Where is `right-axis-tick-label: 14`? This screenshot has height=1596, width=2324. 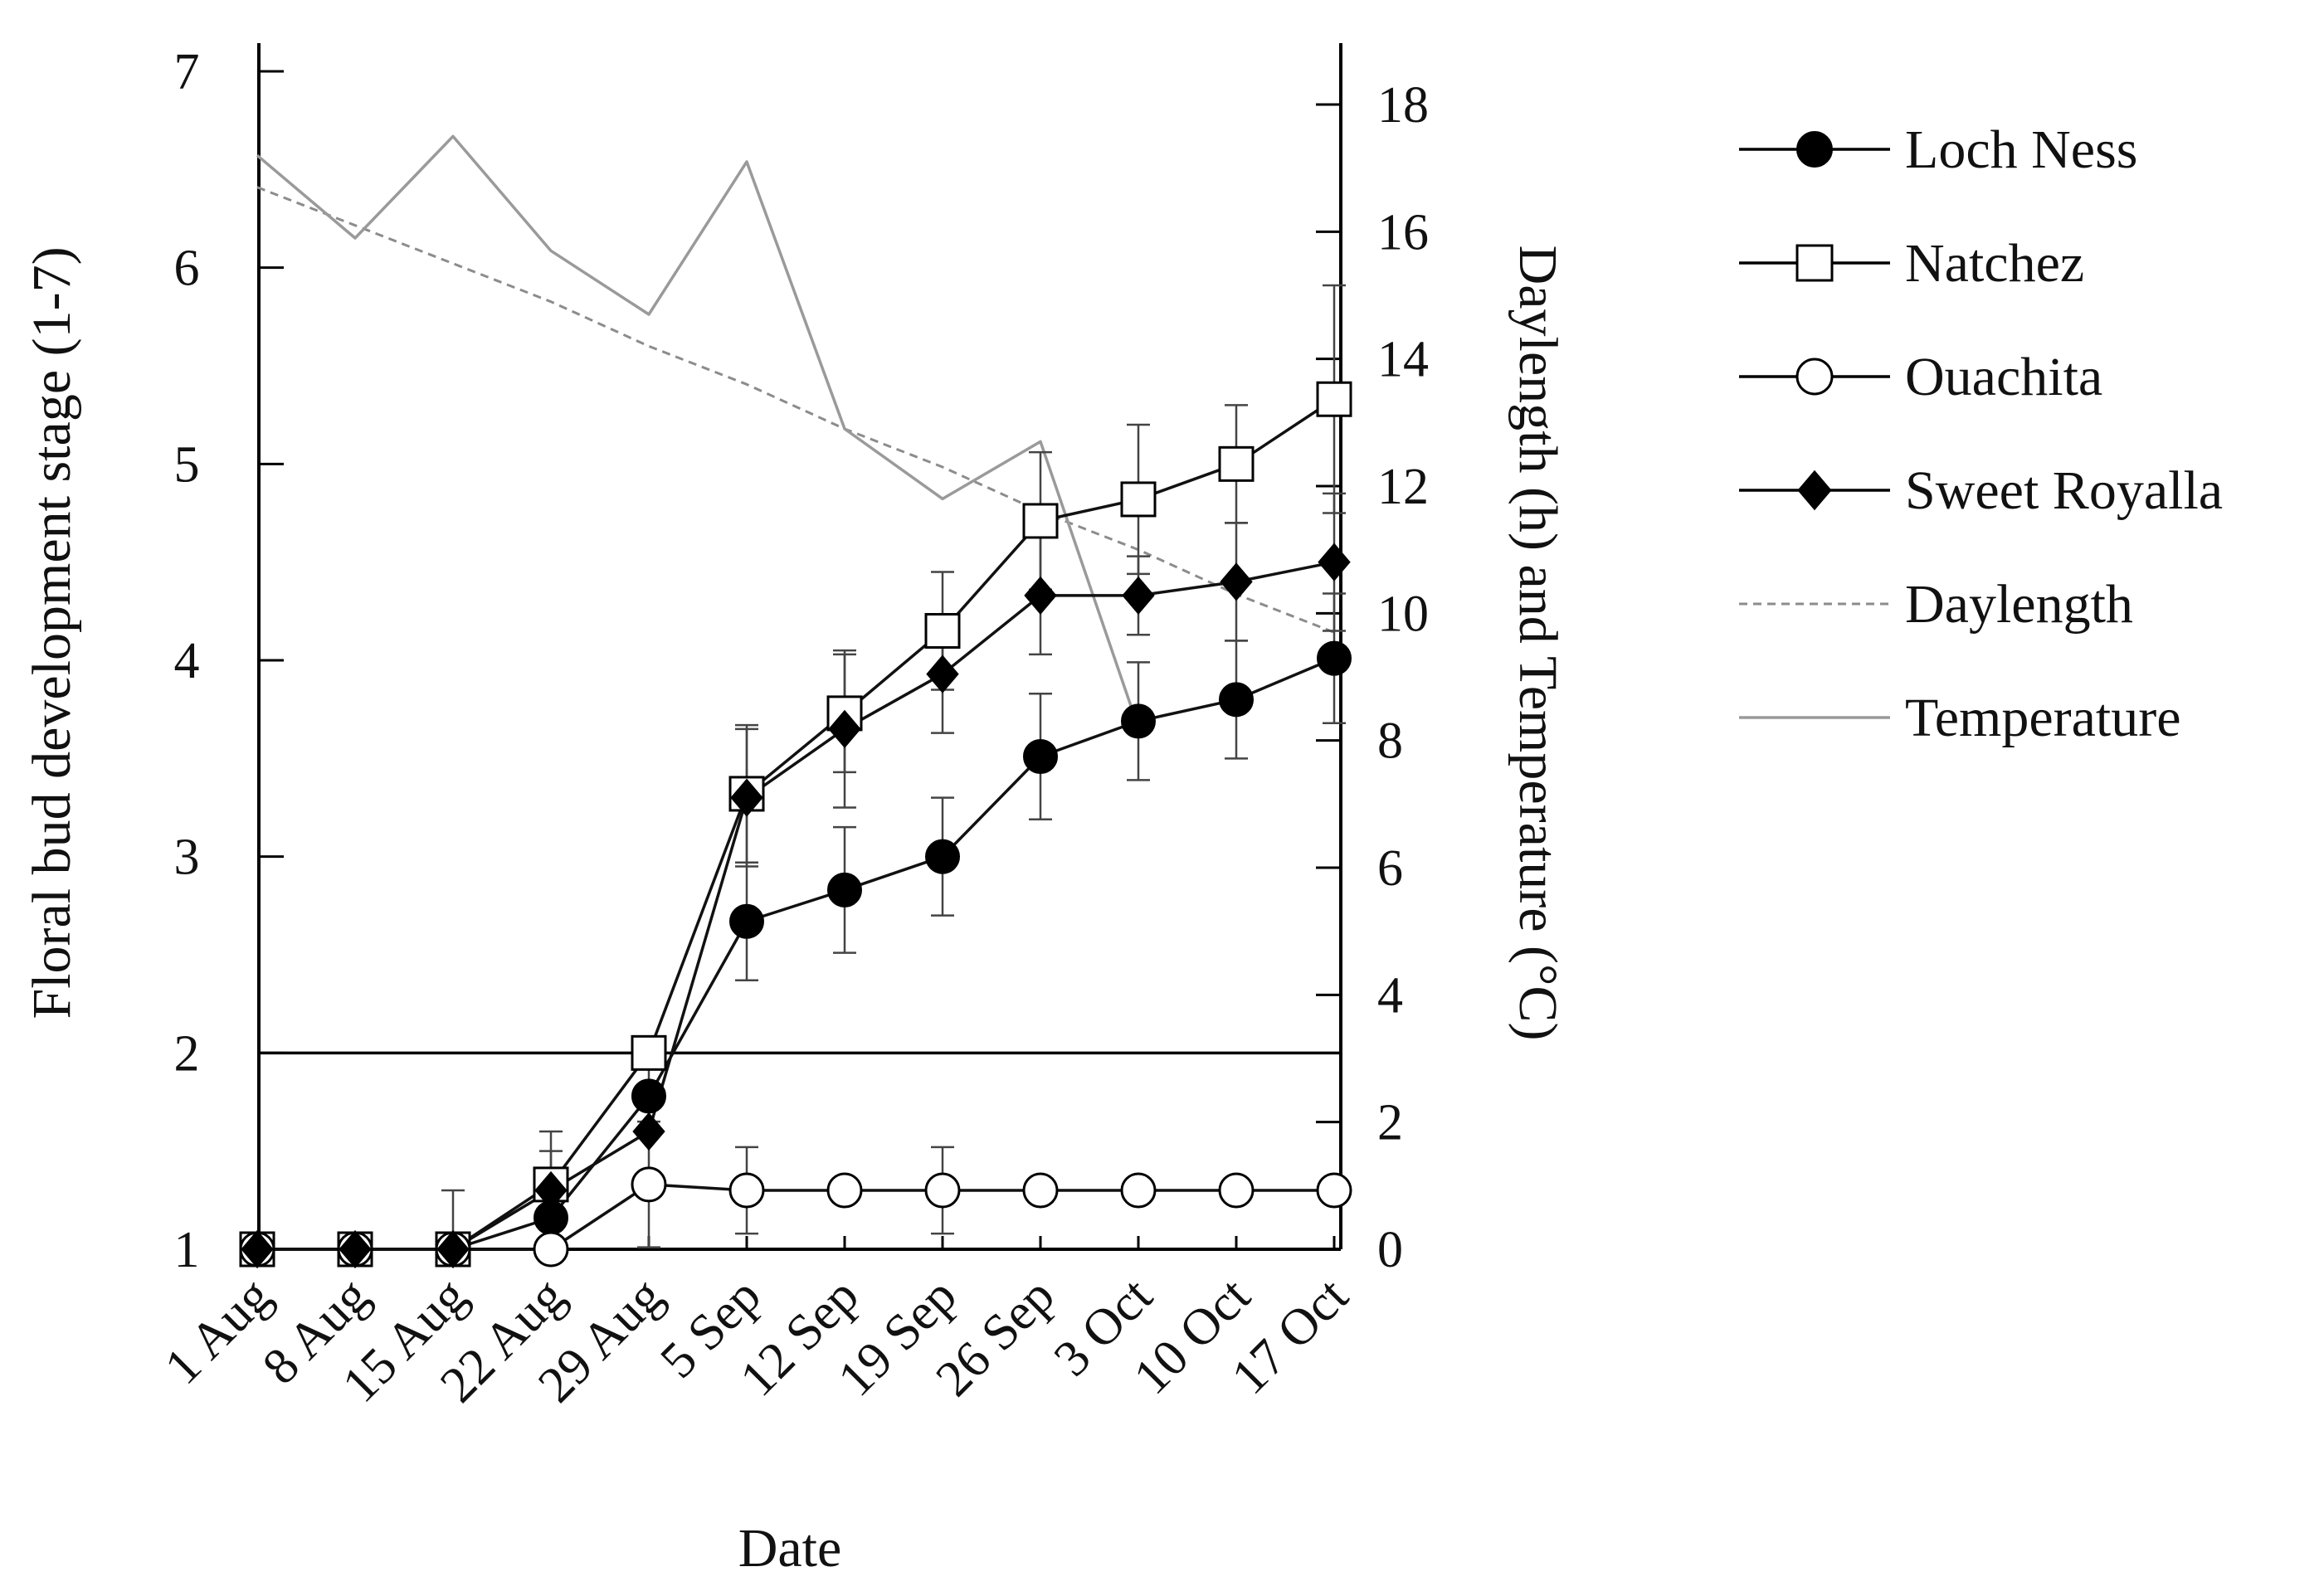 right-axis-tick-label: 14 is located at coordinates (1403, 360).